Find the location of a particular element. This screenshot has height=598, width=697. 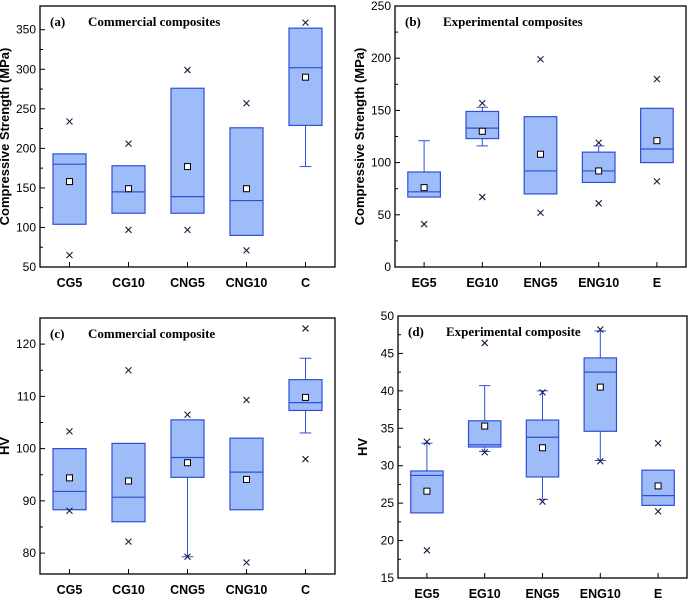

x-tick-label: CG10 is located at coordinates (128, 283).